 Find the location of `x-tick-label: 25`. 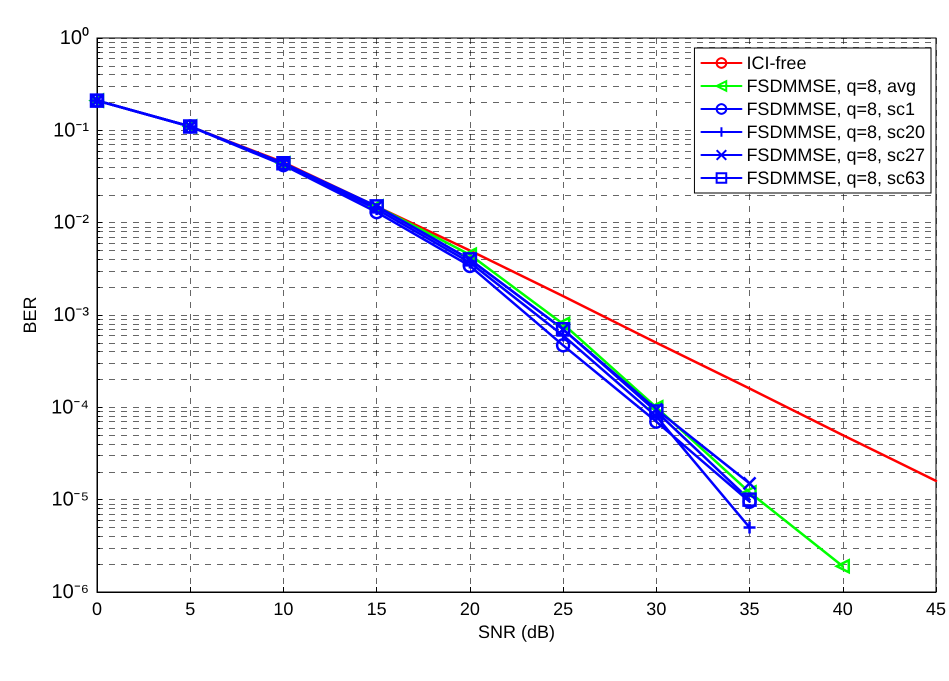

x-tick-label: 25 is located at coordinates (563, 609).